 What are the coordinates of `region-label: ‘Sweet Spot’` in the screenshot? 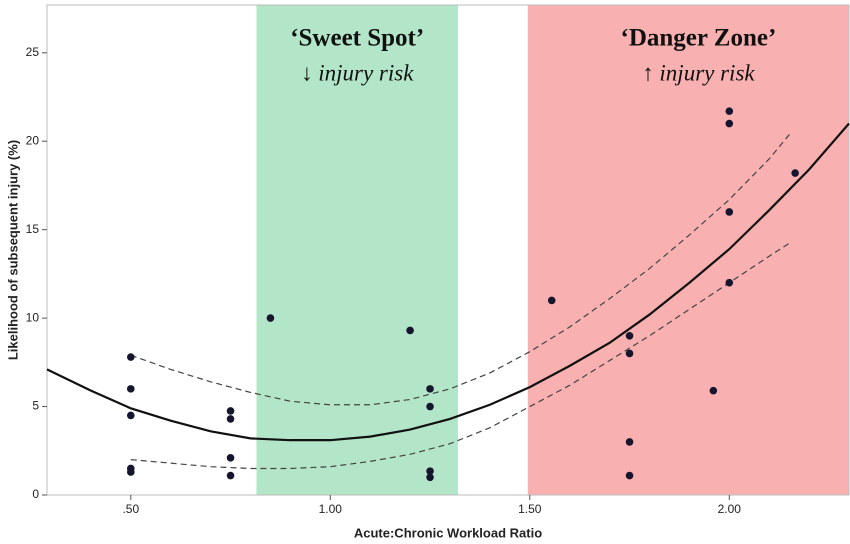 It's located at (357, 38).